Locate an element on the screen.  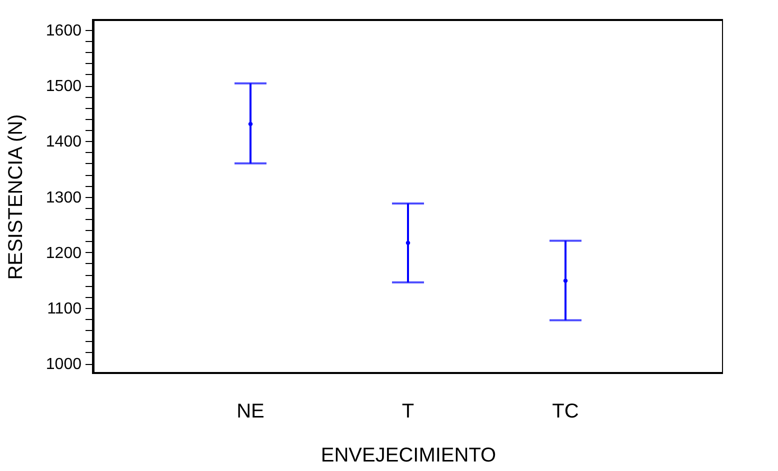
y-tick-label: 1000 is located at coordinates (64, 365).